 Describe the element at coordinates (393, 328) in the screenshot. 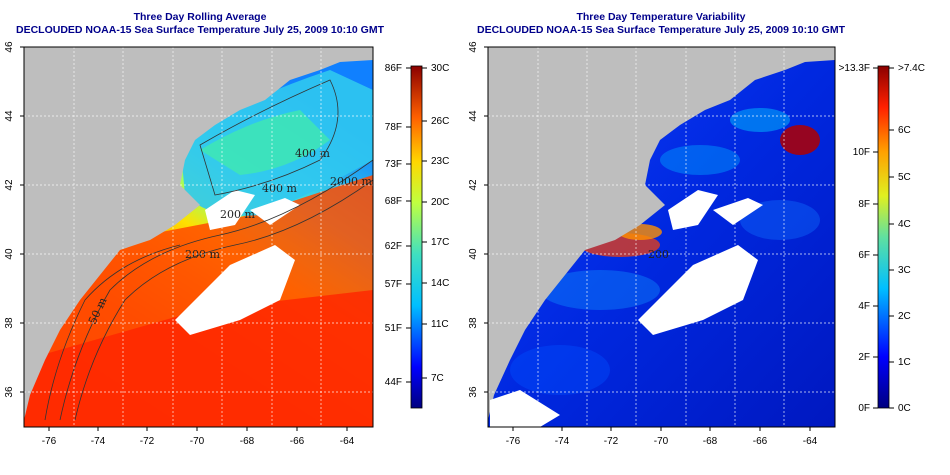

I see `left-cb-f-7: 51F` at that location.